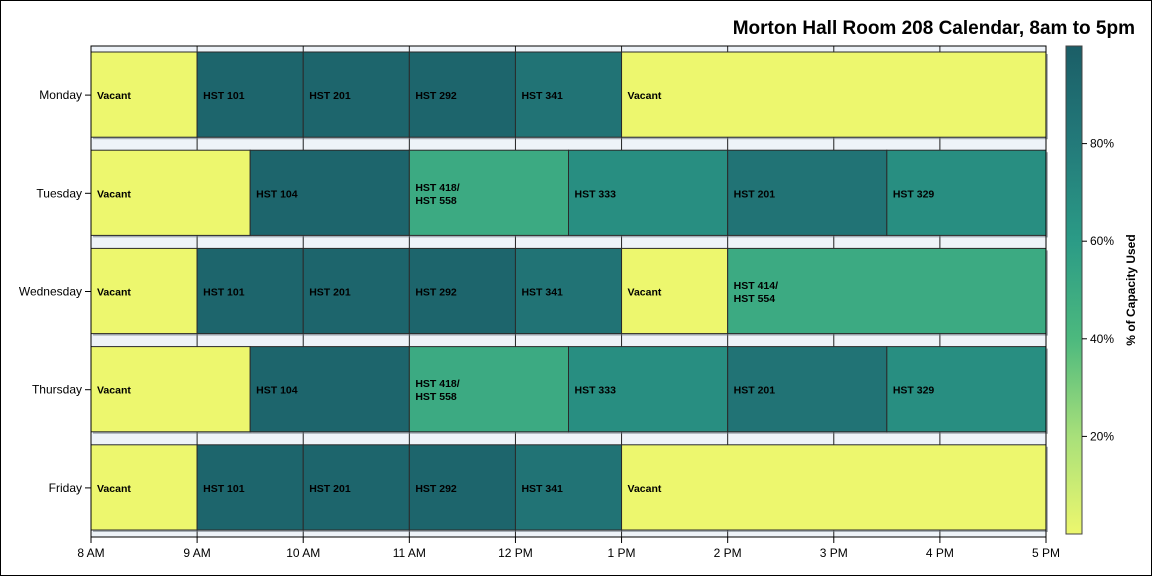  Describe the element at coordinates (65, 488) in the screenshot. I see `y-tick-label: Friday` at that location.